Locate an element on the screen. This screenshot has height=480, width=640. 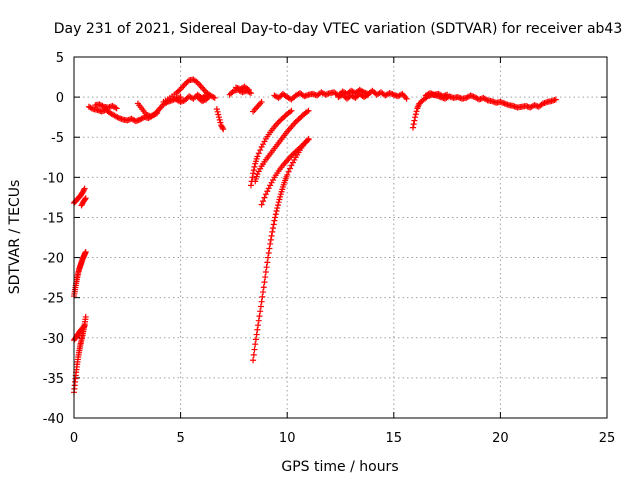
x-tick-label: 25 is located at coordinates (607, 438).